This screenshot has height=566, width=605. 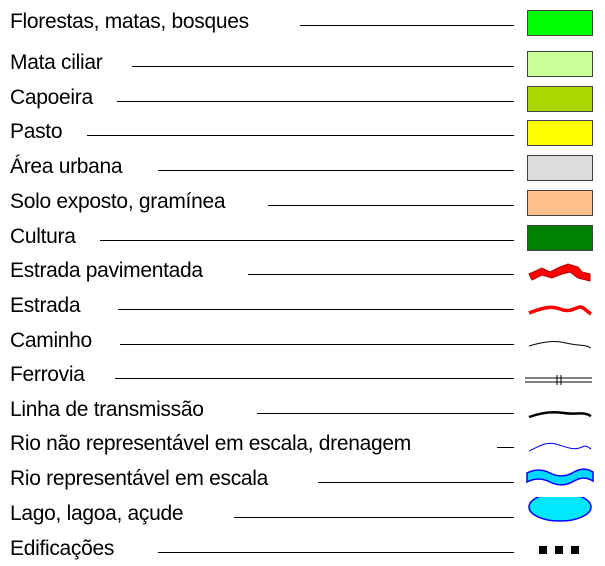 I want to click on legend-item-caminho: Caminho, so click(x=302, y=341).